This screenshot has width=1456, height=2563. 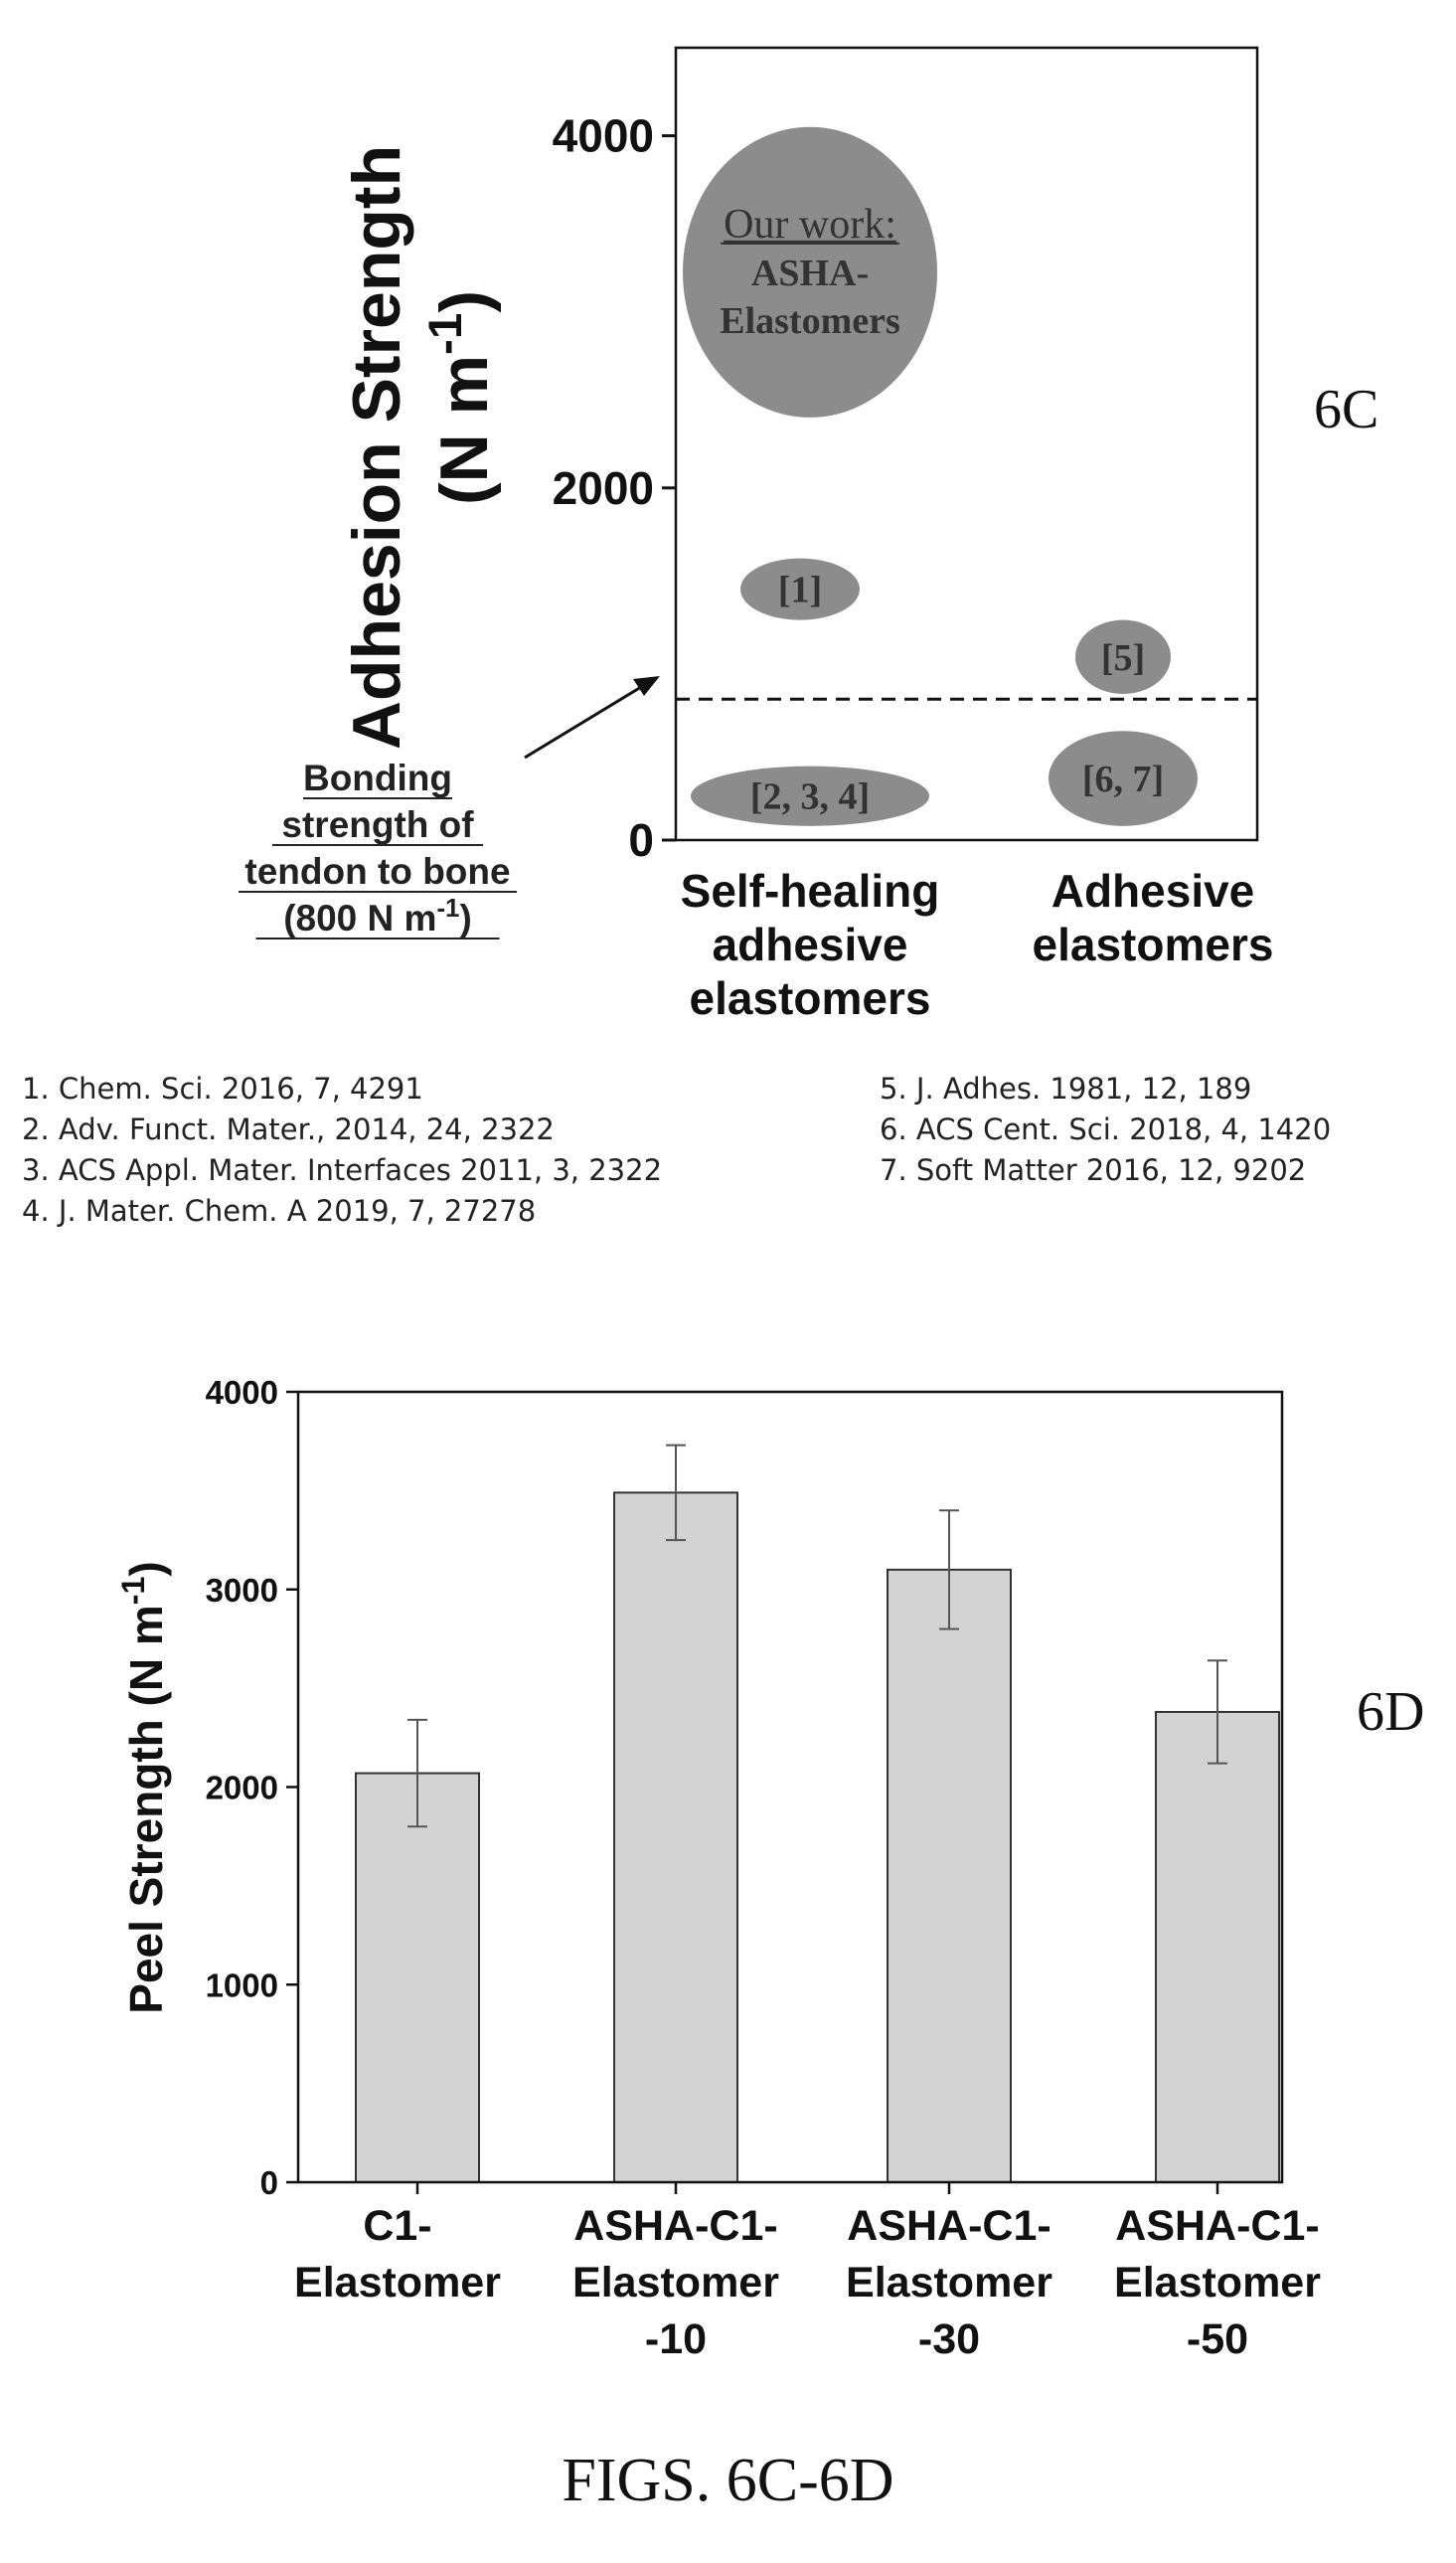 I want to click on y-axis-title: Peel Strength (N m-1), so click(x=143, y=1787).